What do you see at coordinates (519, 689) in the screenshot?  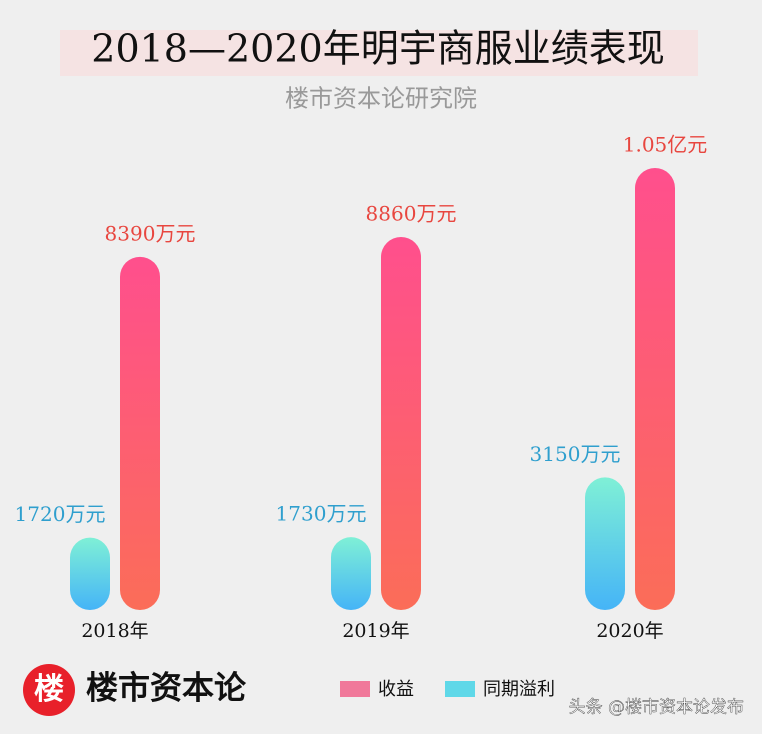 I see `legend-label: 同期溢利` at bounding box center [519, 689].